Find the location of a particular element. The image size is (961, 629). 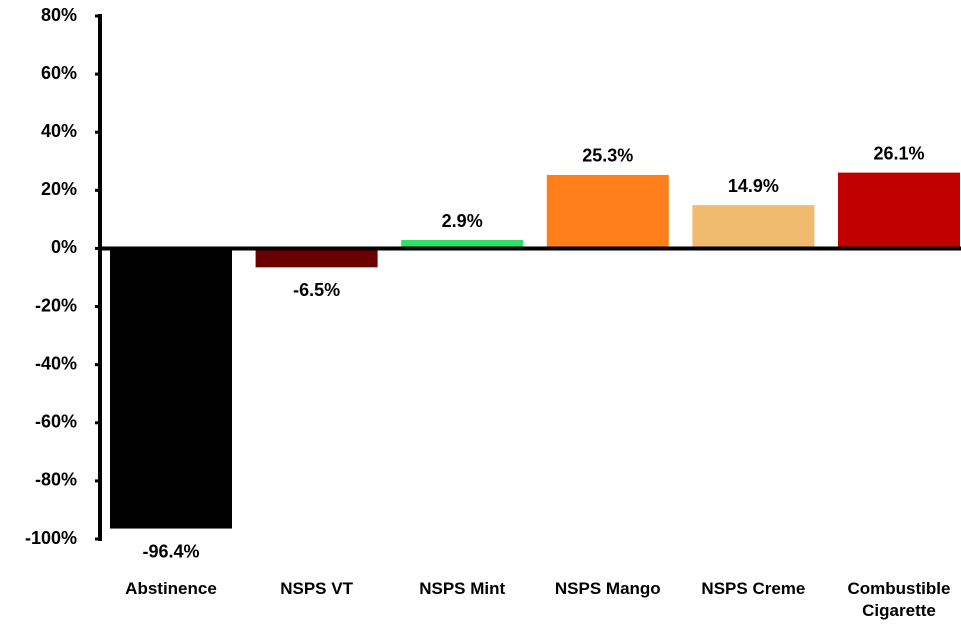

y-tick-label: -60% is located at coordinates (56, 422).